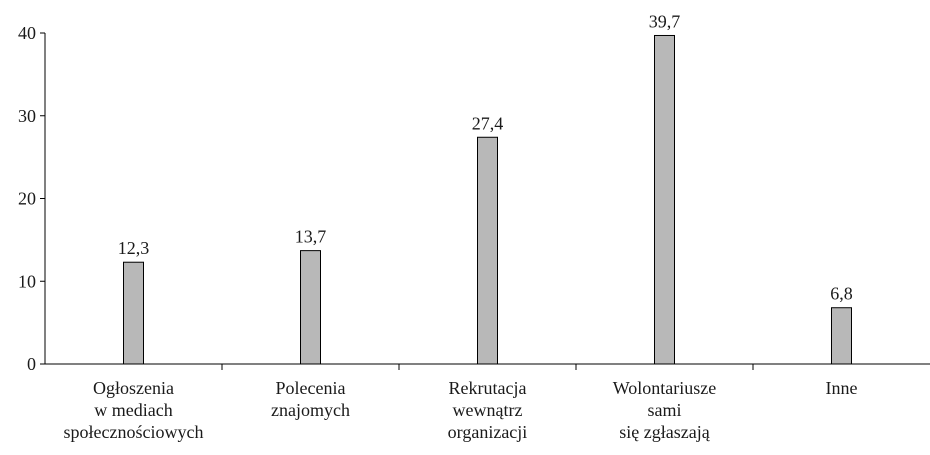 Image resolution: width=930 pixels, height=455 pixels. Describe the element at coordinates (488, 123) in the screenshot. I see `value-label: 27,4` at that location.